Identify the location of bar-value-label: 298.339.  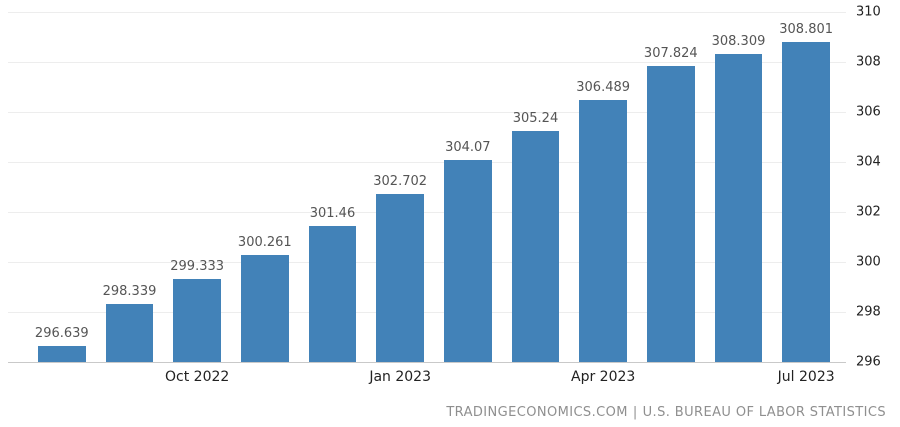
(129, 291).